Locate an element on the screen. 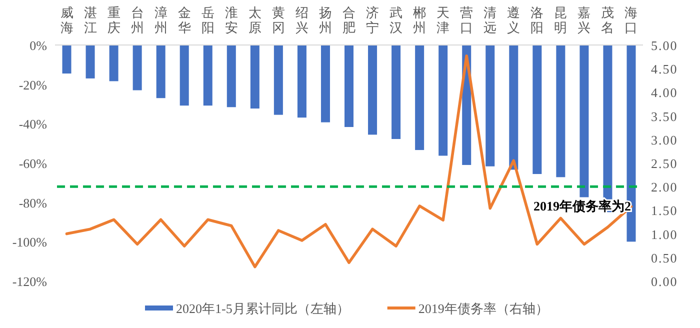 This screenshot has height=328, width=700. y-tick-label: -60% is located at coordinates (33, 163).